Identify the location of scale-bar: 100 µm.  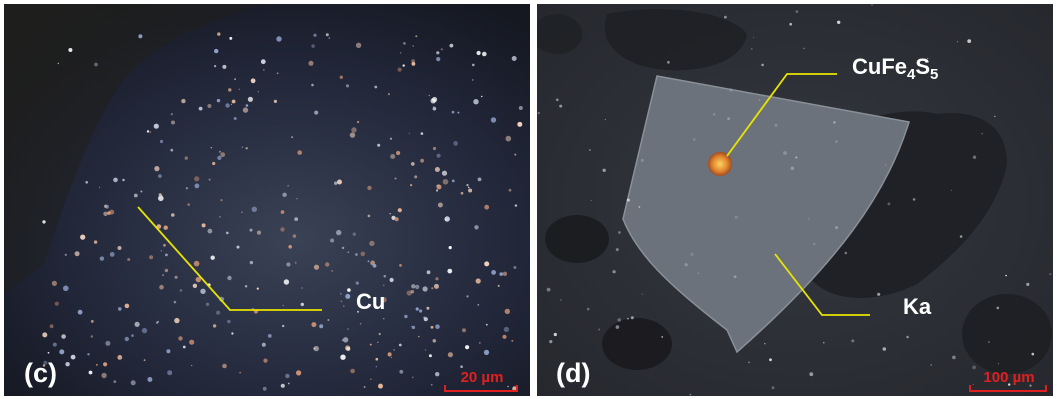
(1009, 382).